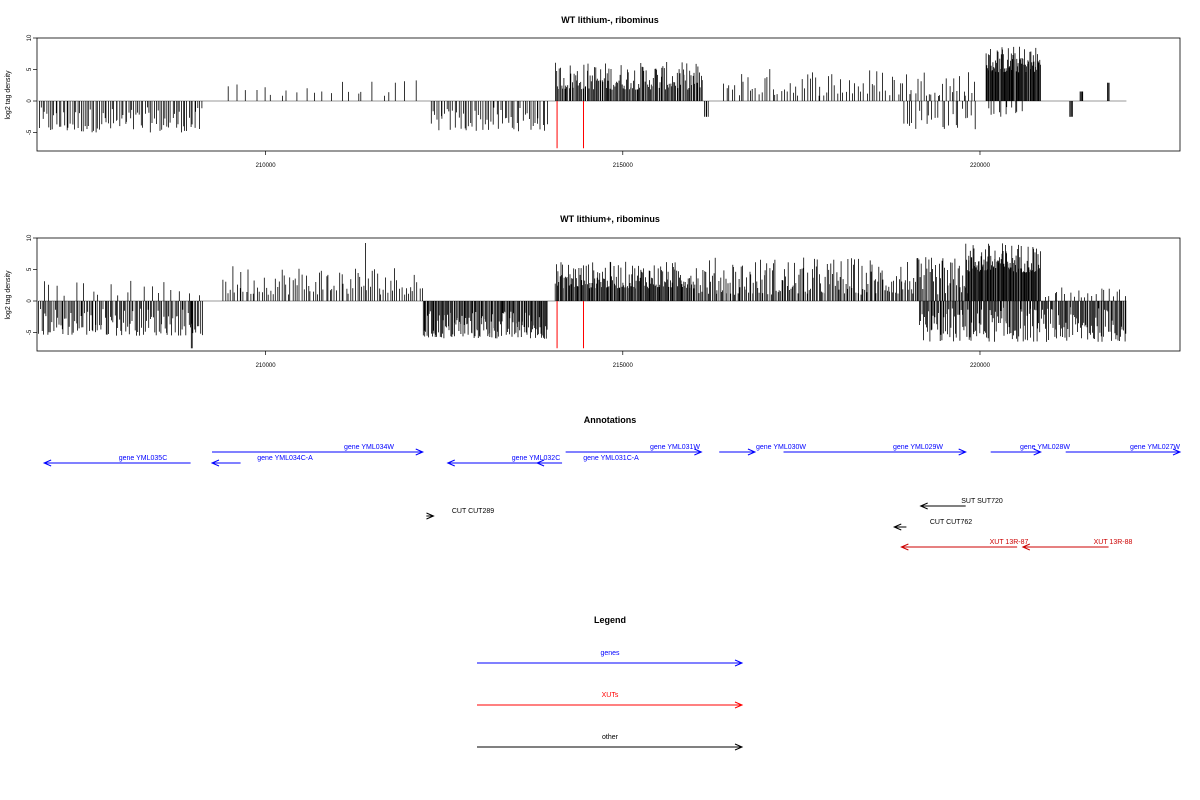 The image size is (1200, 800). Describe the element at coordinates (781, 447) in the screenshot. I see `annotation-label: gene YML030W` at that location.